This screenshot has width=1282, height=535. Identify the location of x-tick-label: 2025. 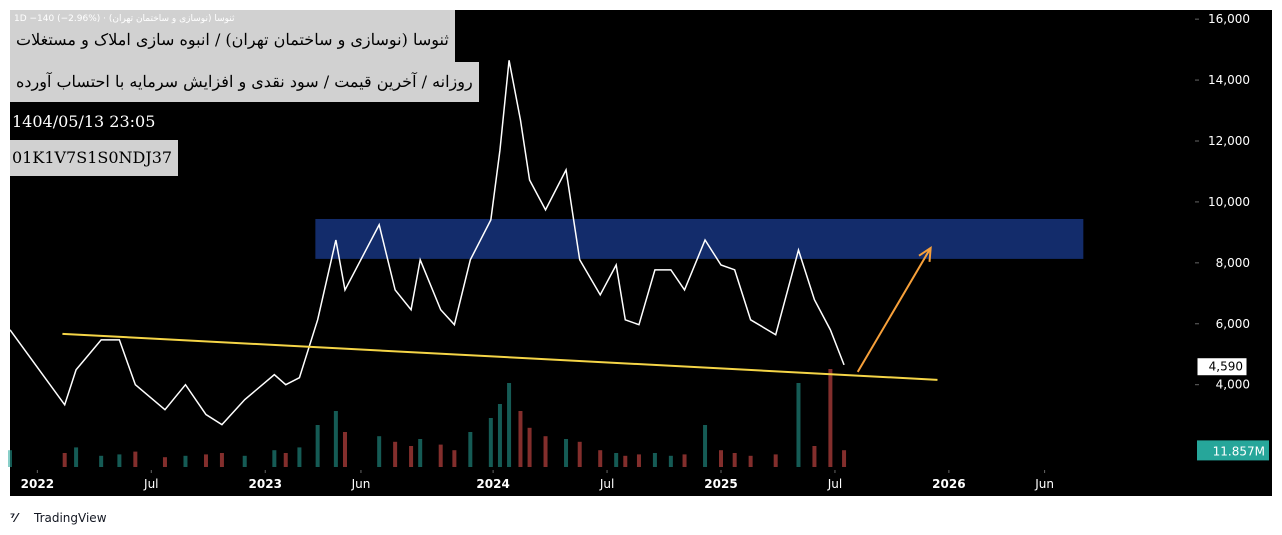
(720, 484).